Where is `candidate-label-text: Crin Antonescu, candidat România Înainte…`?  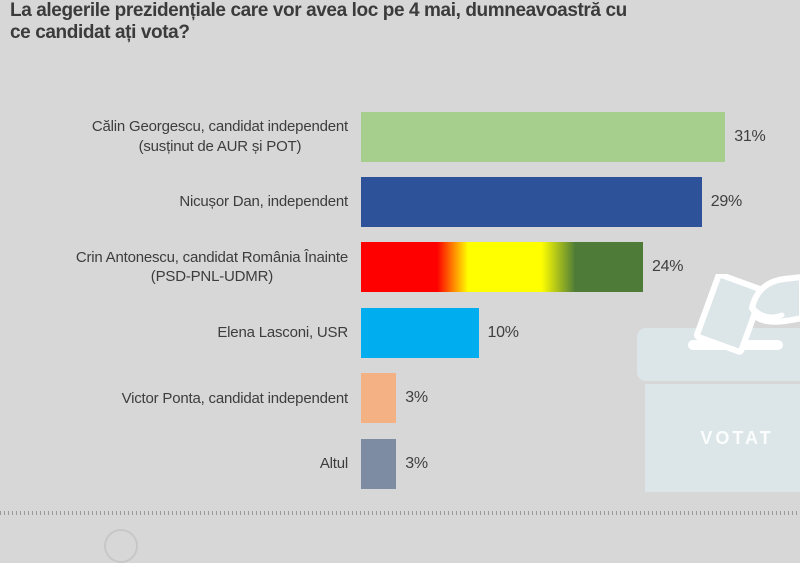 candidate-label-text: Crin Antonescu, candidat România Înainte… is located at coordinates (212, 267).